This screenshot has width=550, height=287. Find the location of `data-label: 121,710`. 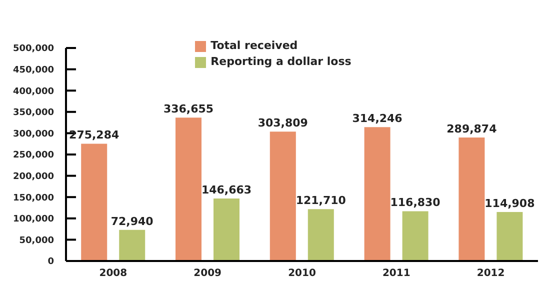

data-label: 121,710 is located at coordinates (321, 201).